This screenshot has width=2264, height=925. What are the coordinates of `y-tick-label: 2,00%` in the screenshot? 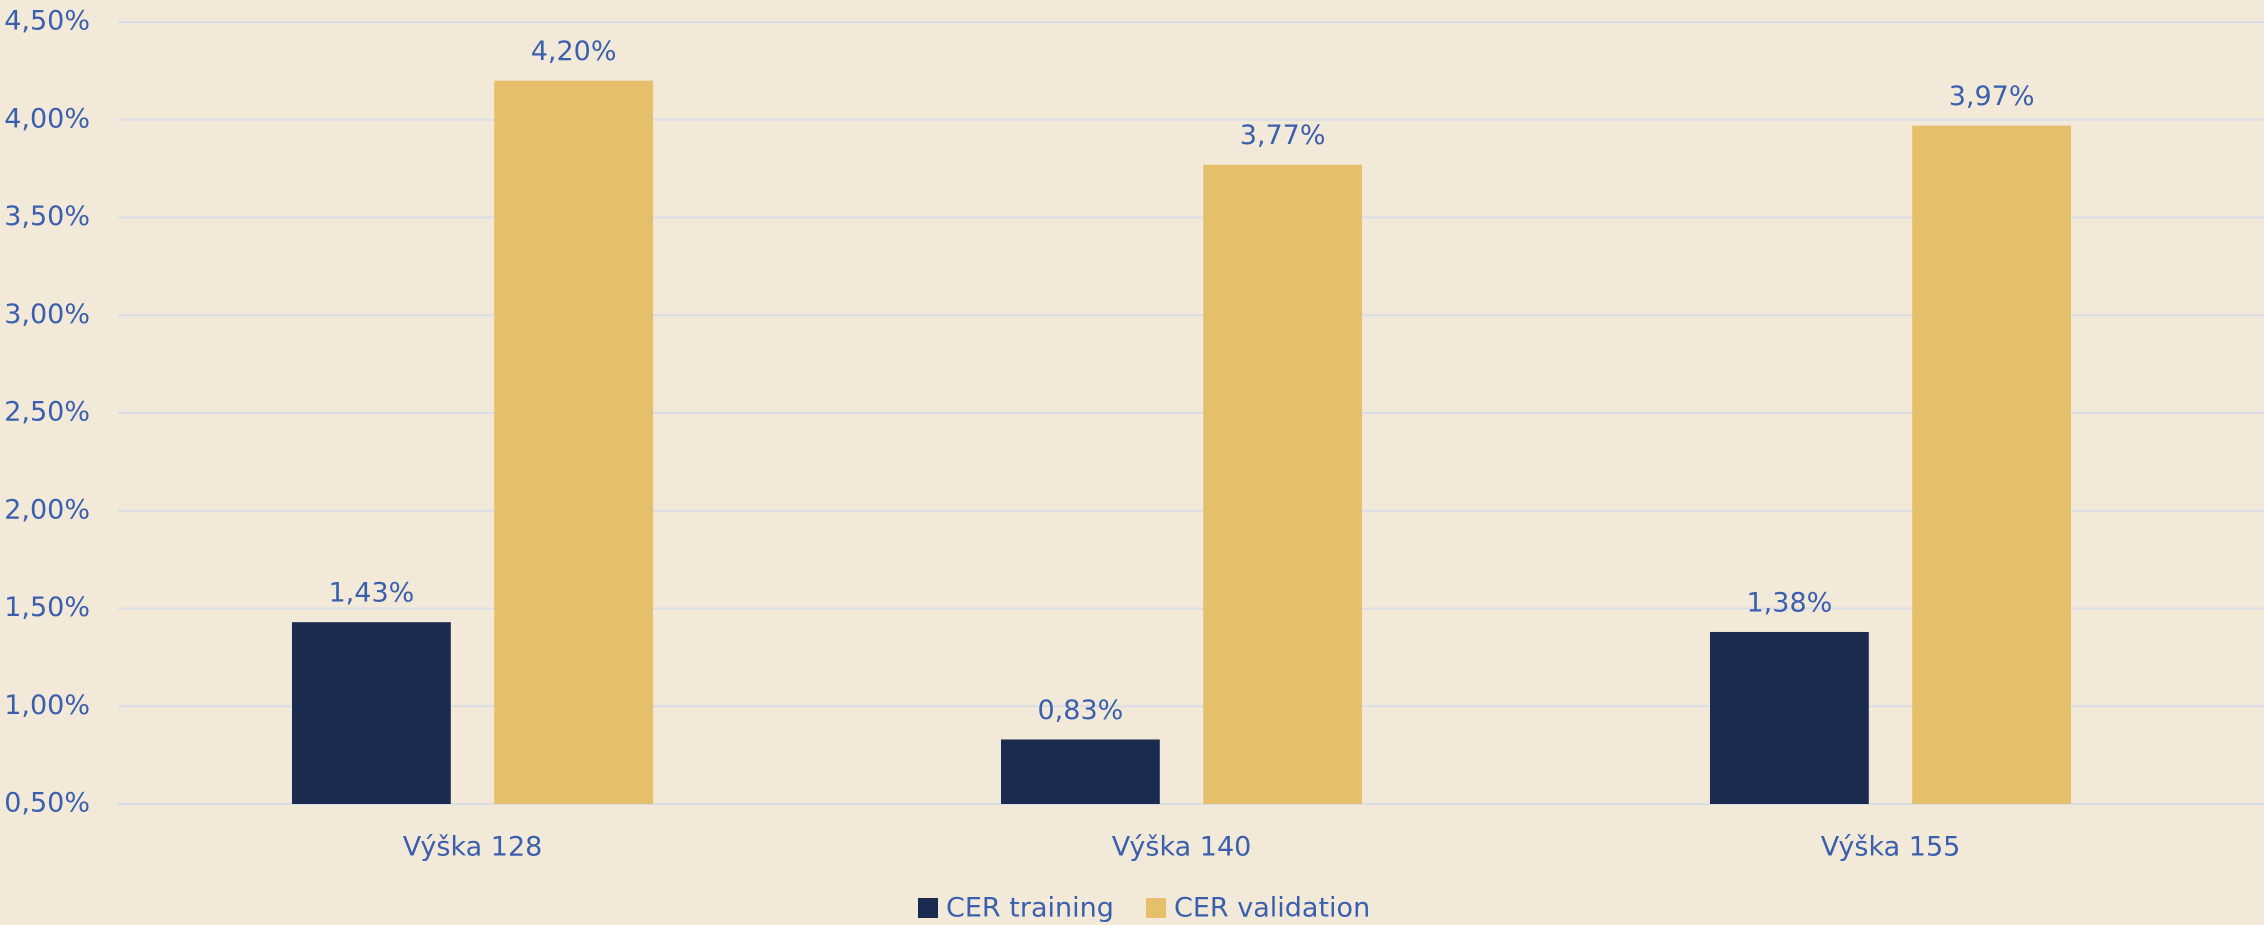 It's located at (47, 509).